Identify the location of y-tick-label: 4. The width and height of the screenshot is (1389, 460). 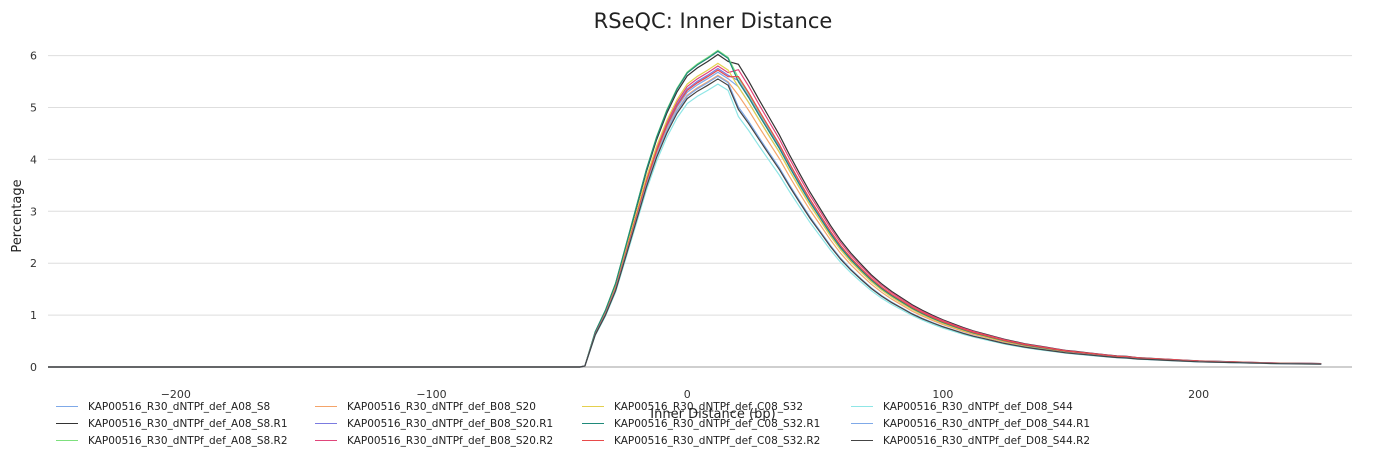
(33, 159).